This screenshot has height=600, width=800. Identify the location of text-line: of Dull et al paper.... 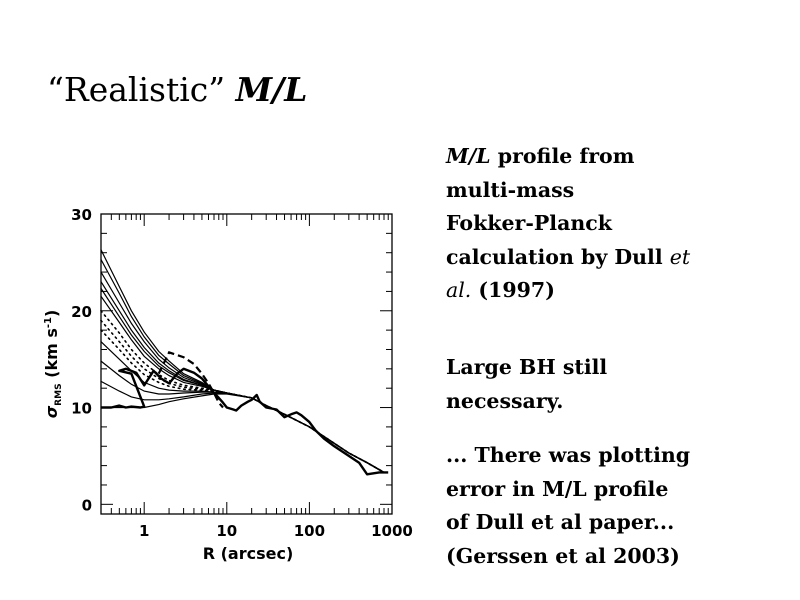
(560, 522).